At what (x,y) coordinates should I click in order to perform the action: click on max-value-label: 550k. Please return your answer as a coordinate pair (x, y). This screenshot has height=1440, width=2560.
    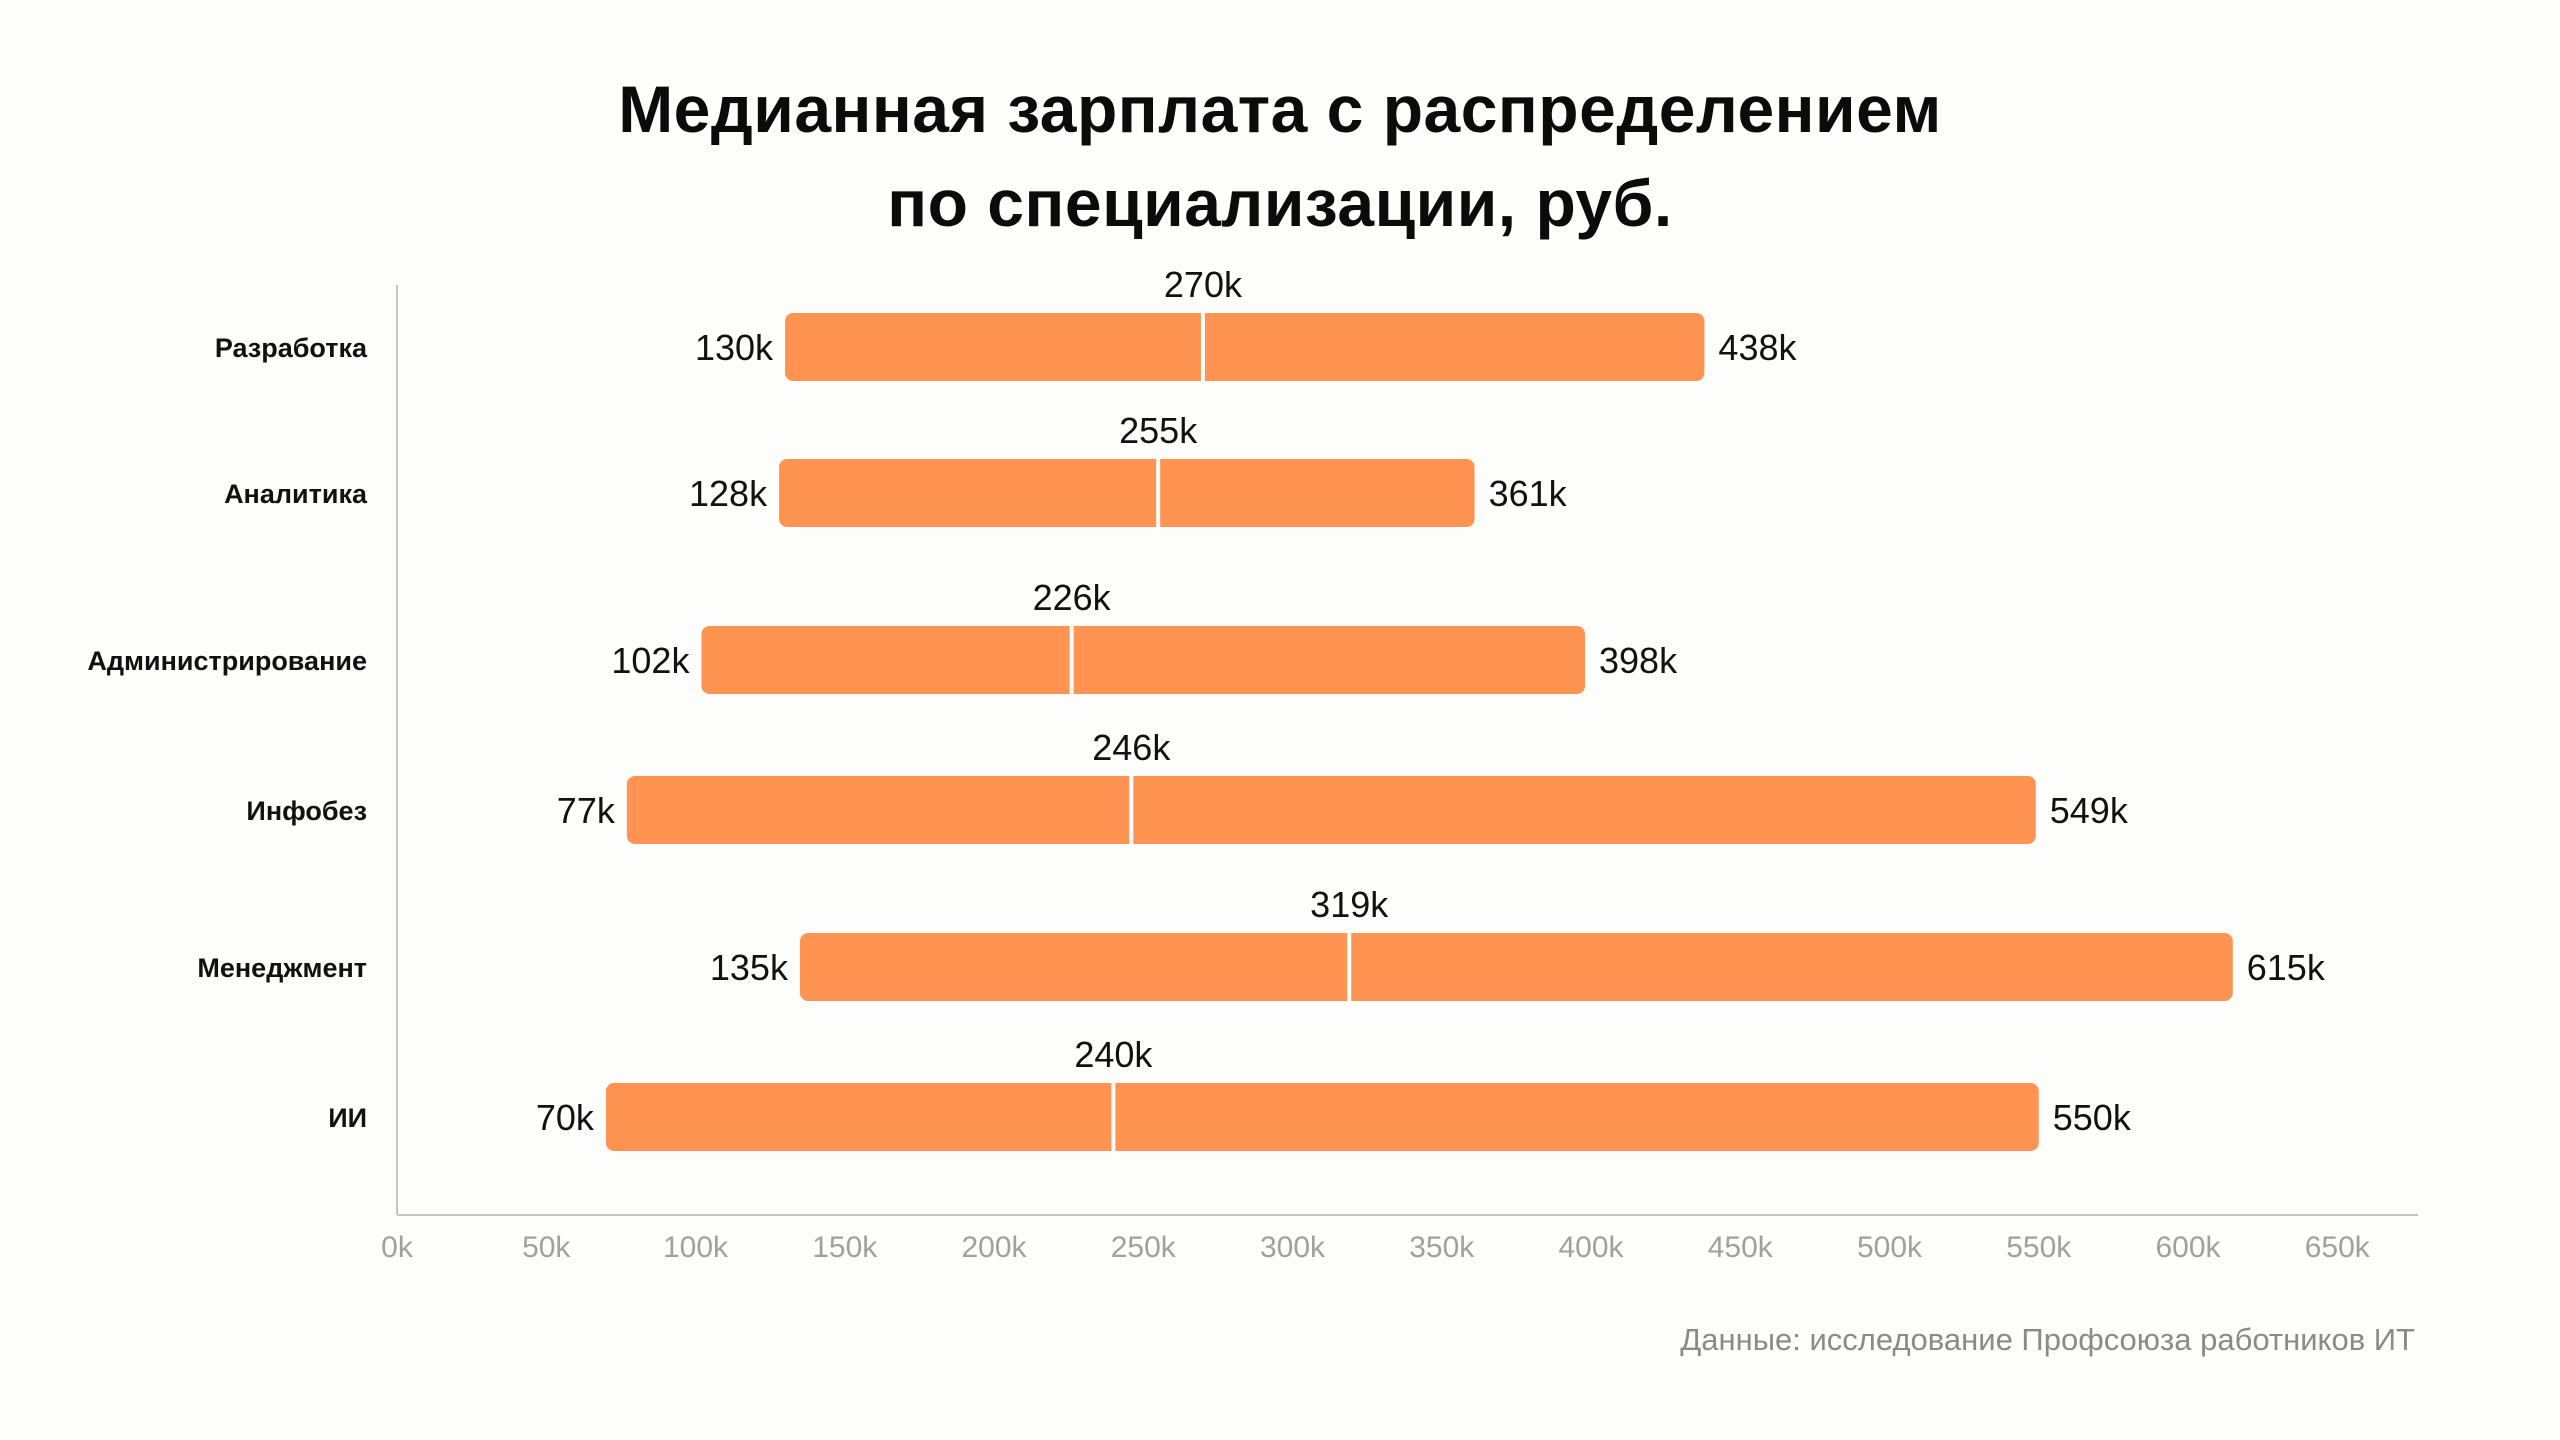
    Looking at the image, I should click on (2092, 1117).